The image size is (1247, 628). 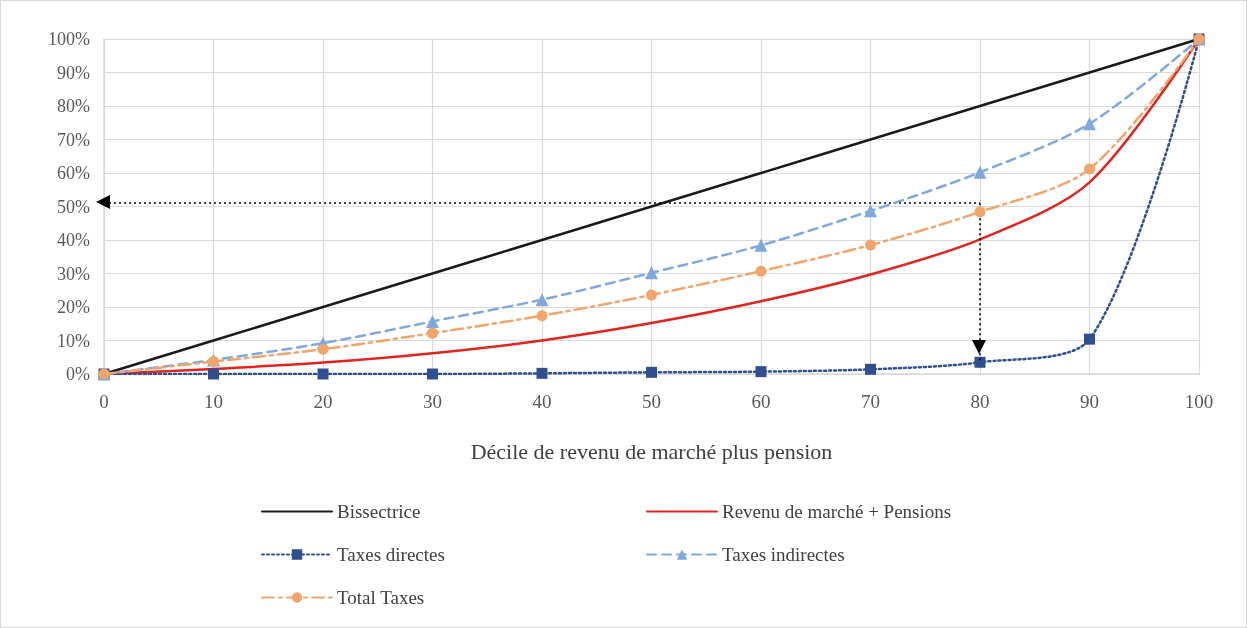 What do you see at coordinates (73, 106) in the screenshot?
I see `y-tick-label: 80%` at bounding box center [73, 106].